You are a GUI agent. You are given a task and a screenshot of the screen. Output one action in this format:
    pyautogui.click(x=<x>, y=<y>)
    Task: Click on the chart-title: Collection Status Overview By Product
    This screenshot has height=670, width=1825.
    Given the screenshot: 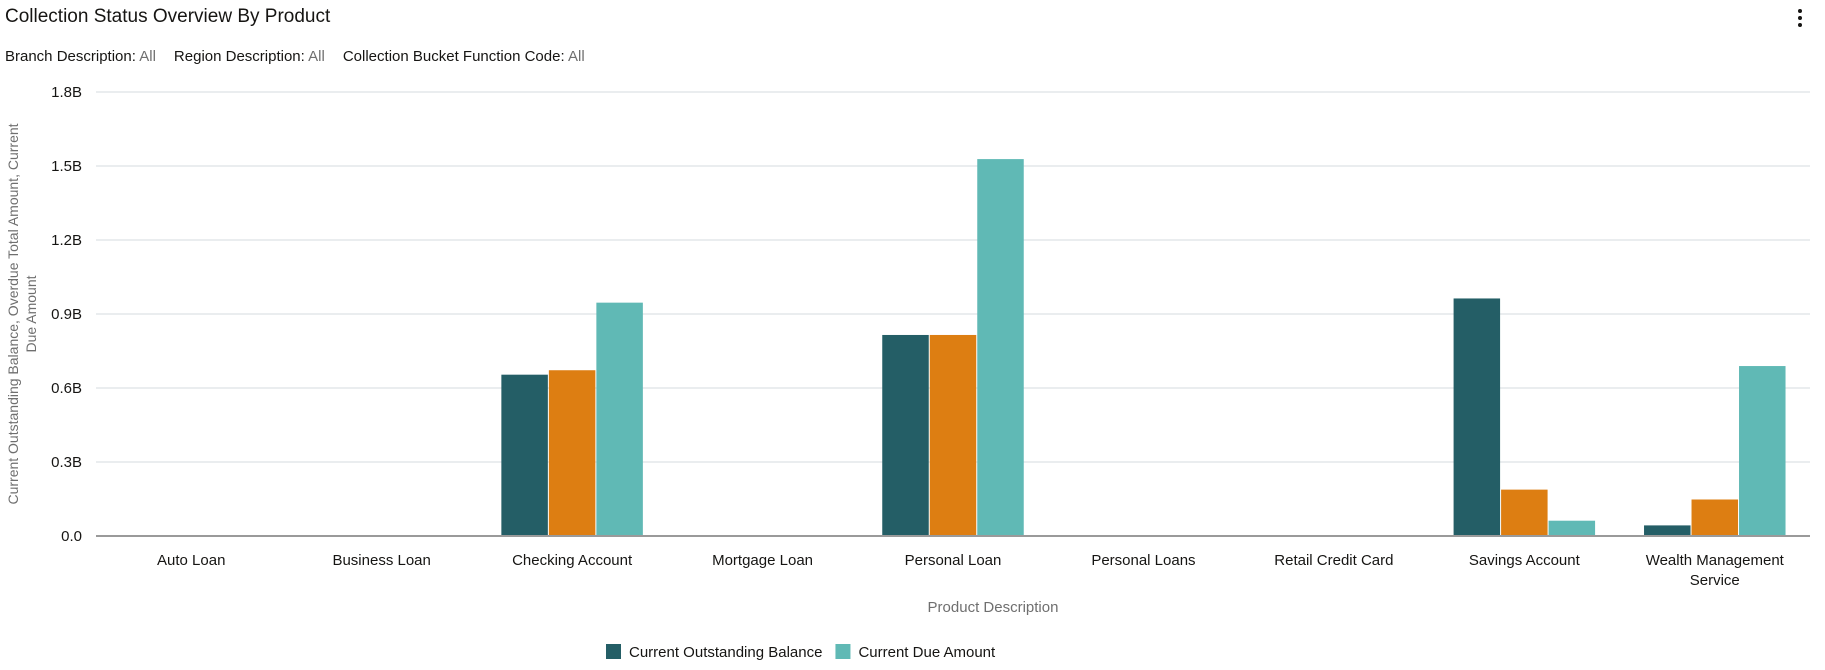 What is the action you would take?
    pyautogui.click(x=168, y=16)
    